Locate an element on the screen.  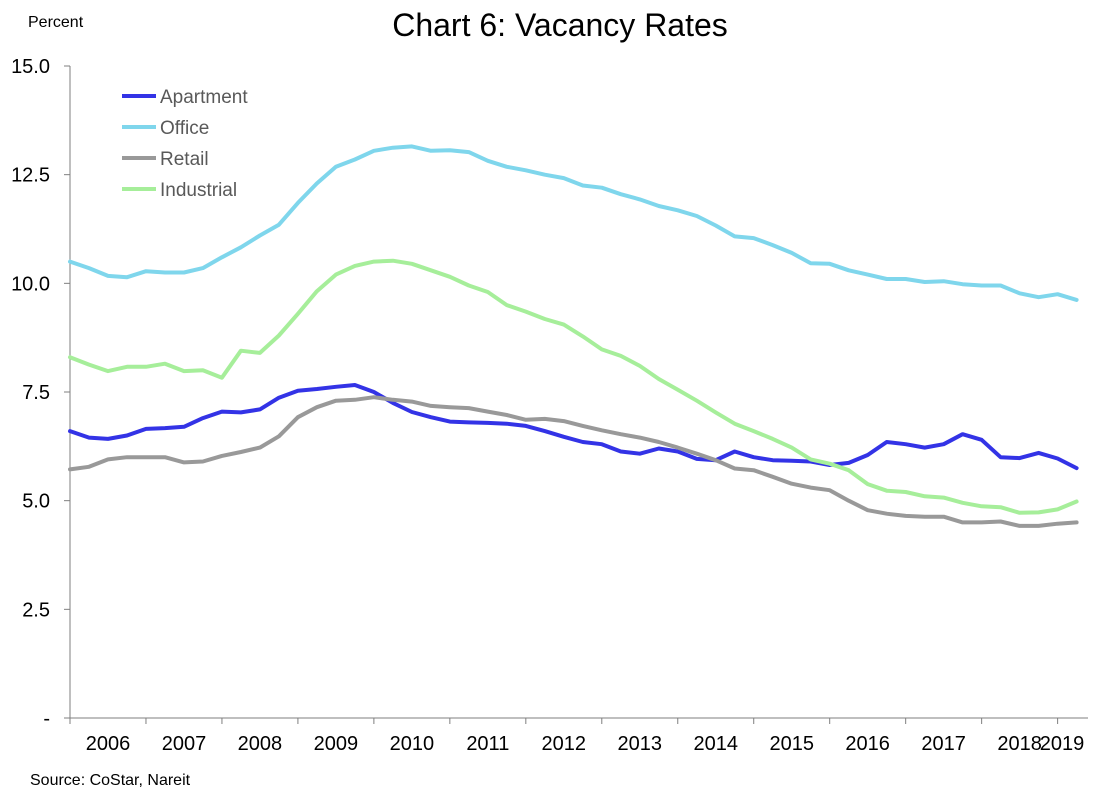
x-tick-label: 2010 is located at coordinates (412, 744).